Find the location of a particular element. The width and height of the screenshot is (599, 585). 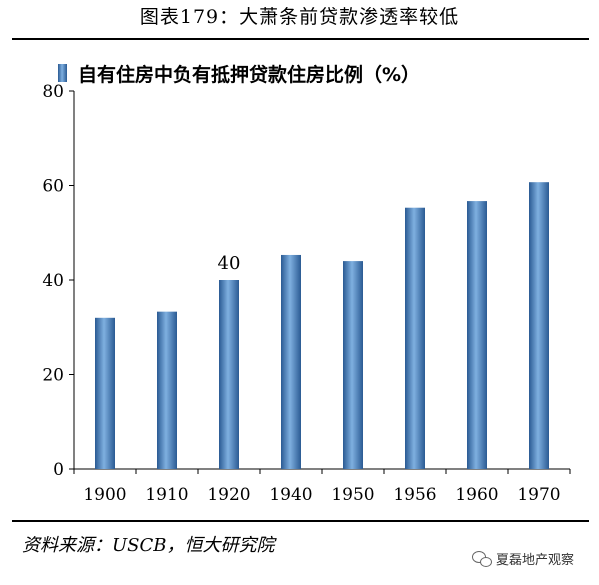

x-tick-label: 1950 is located at coordinates (352, 495).